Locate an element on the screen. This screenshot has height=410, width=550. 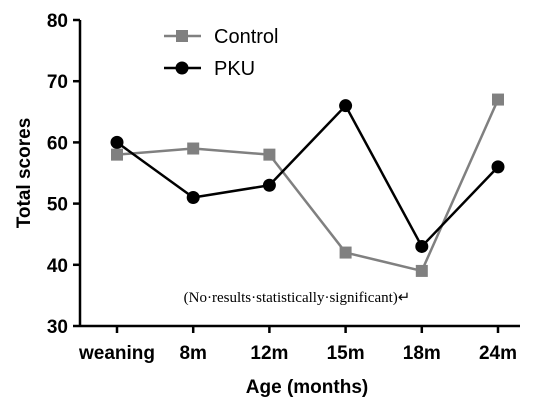
y-axis-title: Total scores is located at coordinates (24, 173).